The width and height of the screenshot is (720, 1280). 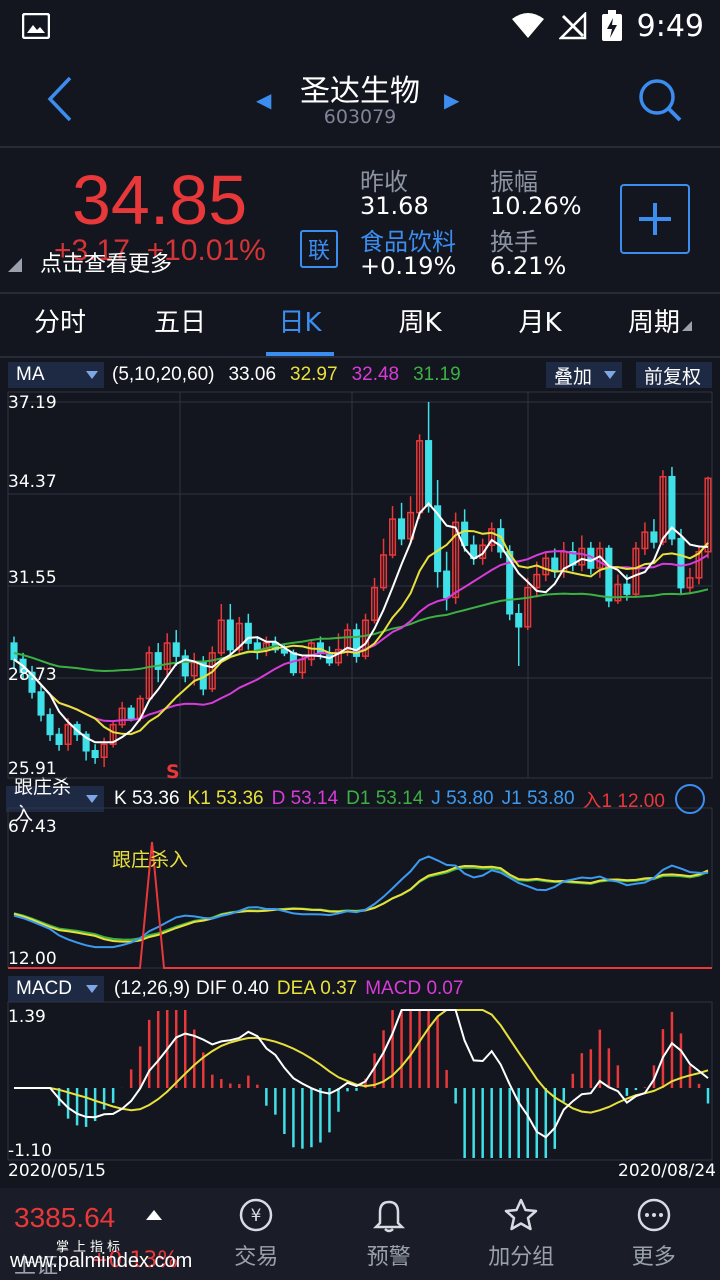 I want to click on amplitude-value: 10.26%, so click(x=536, y=206).